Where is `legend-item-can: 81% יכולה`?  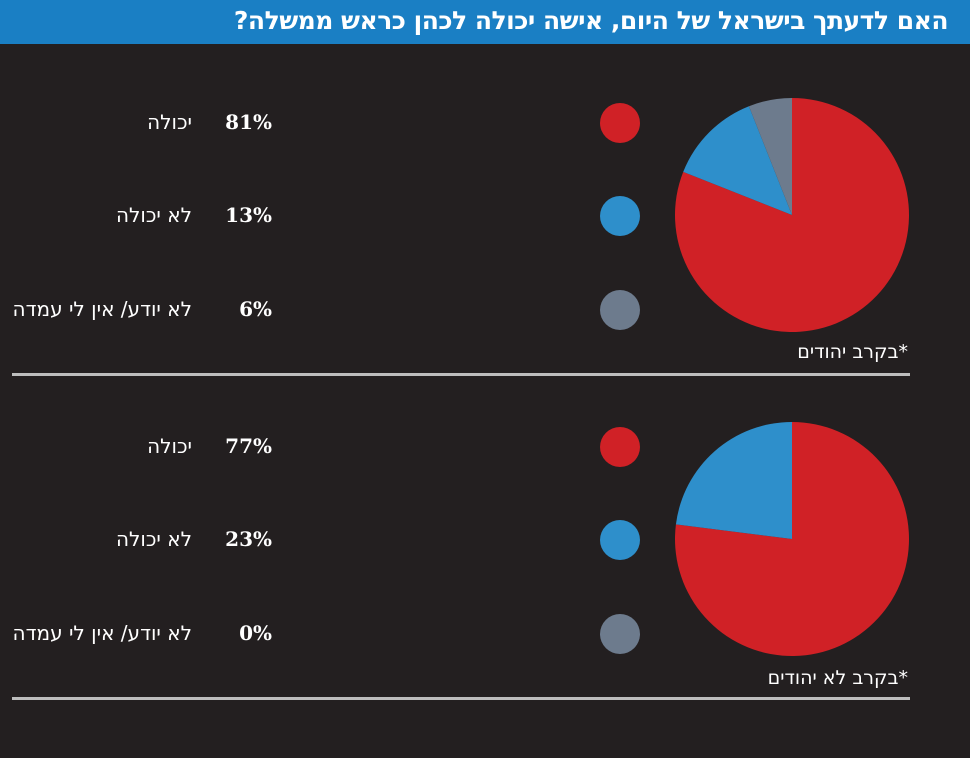 legend-item-can: 81% יכולה is located at coordinates (330, 123).